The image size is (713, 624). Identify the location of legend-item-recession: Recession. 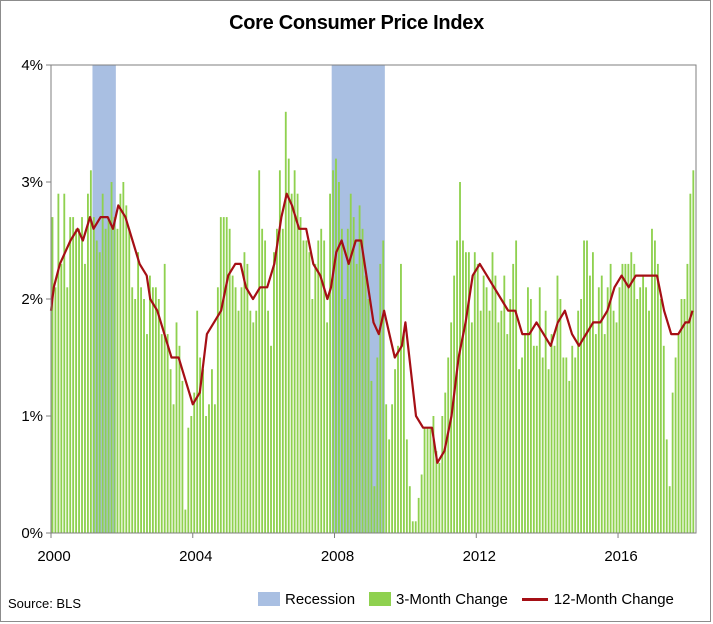
(306, 599).